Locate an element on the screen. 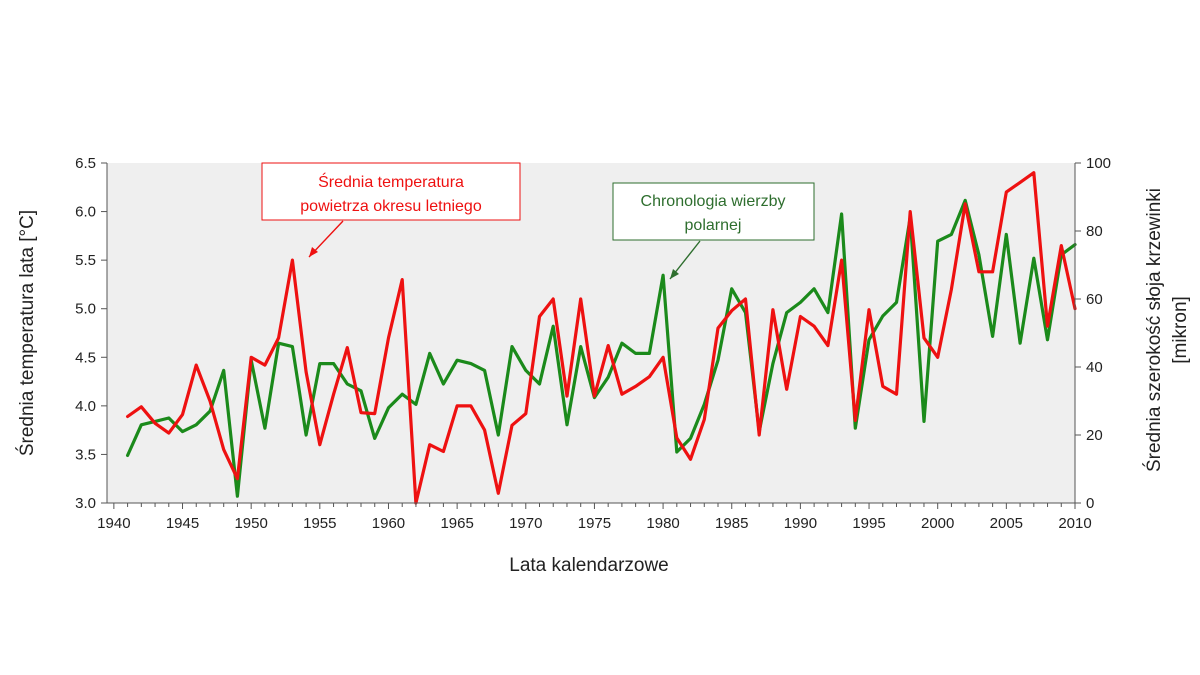 The image size is (1200, 675). x-tick-label: 2000 is located at coordinates (937, 523).